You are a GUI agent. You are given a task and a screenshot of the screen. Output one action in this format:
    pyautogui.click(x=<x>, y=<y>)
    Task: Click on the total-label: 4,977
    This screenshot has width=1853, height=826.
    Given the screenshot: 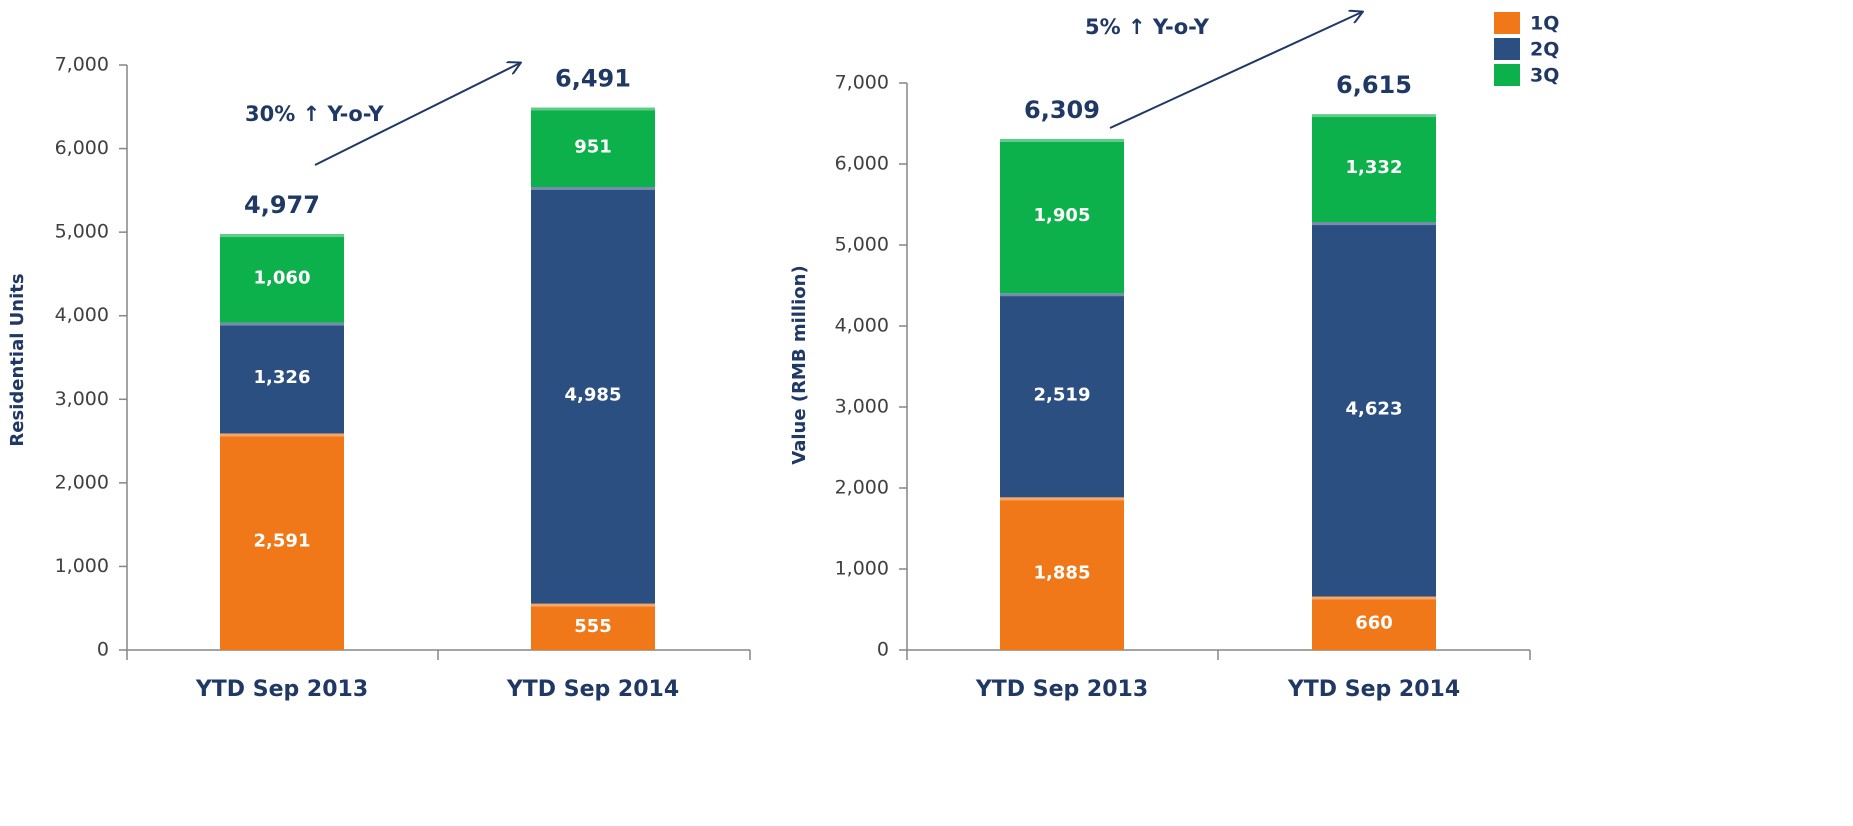 What is the action you would take?
    pyautogui.click(x=282, y=205)
    